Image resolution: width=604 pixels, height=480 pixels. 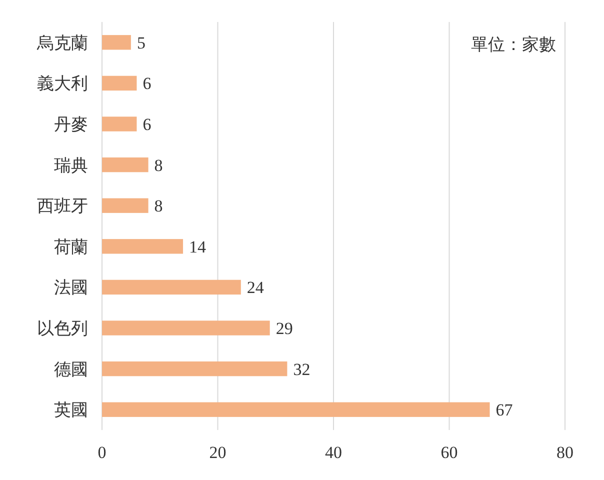 I want to click on data-label: 67, so click(x=505, y=410).